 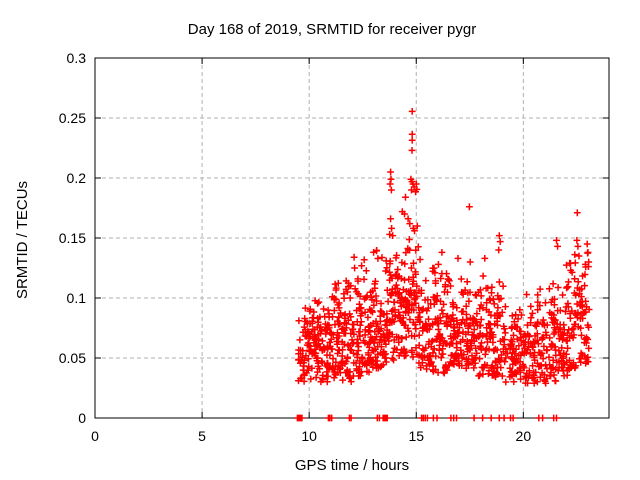 What do you see at coordinates (22, 240) in the screenshot?
I see `y-axis-label: SRMTID / TECUs` at bounding box center [22, 240].